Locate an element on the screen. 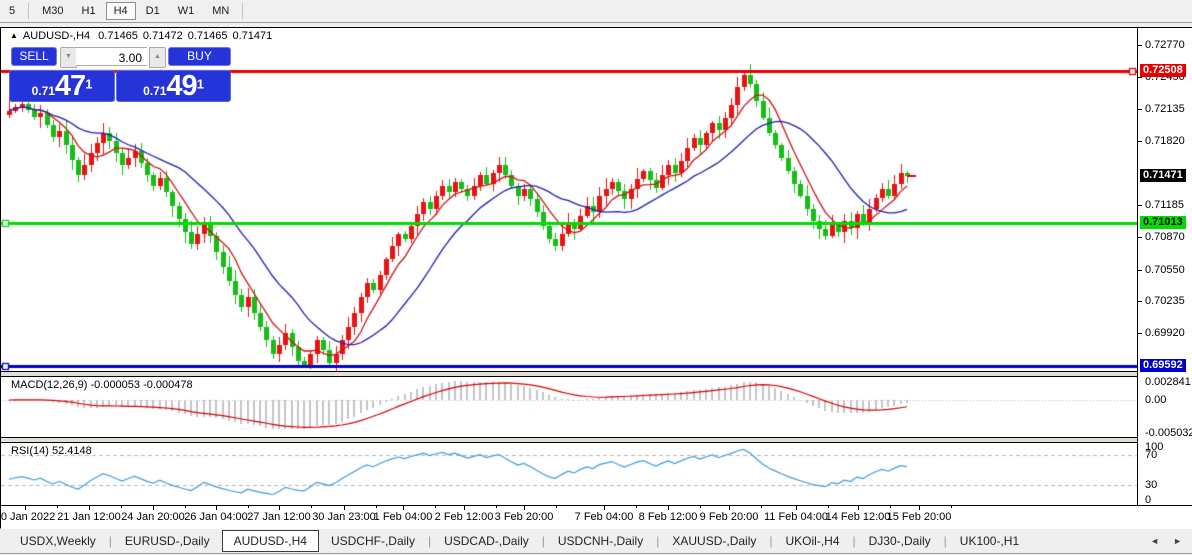  chevron-up-icon: ▲ is located at coordinates (157, 56).